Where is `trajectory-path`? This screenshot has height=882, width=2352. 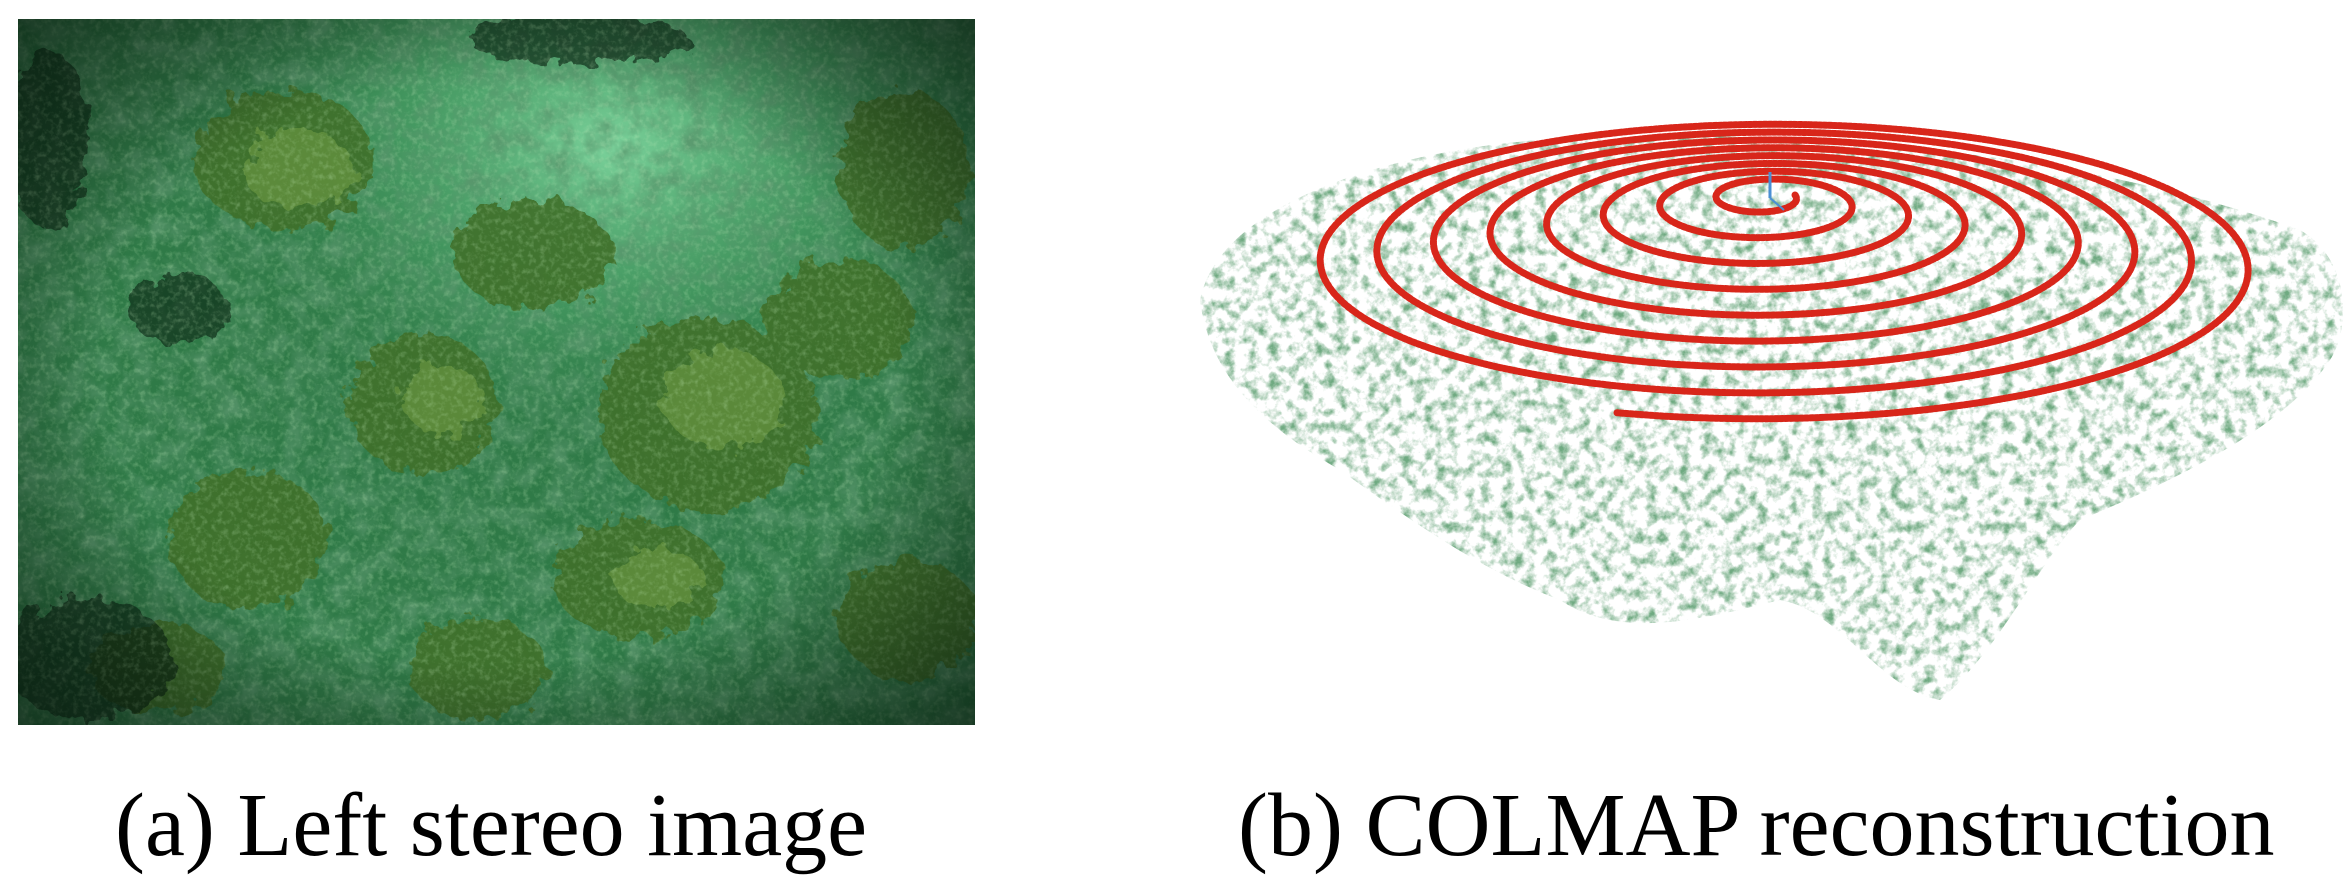 trajectory-path is located at coordinates (1784, 271).